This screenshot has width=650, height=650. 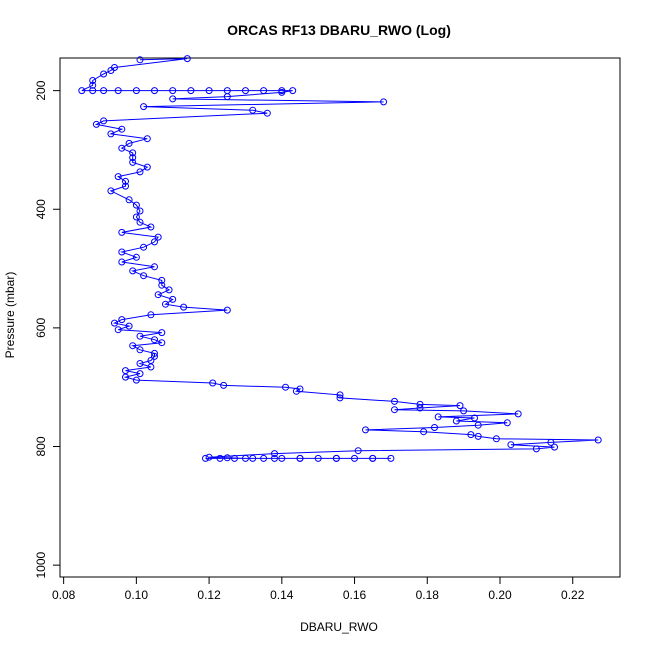 I want to click on y-tick-label: 200, so click(x=41, y=90).